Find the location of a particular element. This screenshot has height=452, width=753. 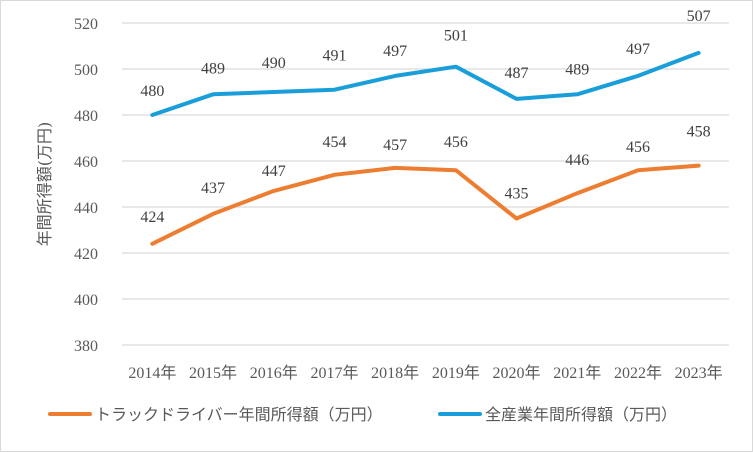

x-tick-label: 2015年 is located at coordinates (213, 373).